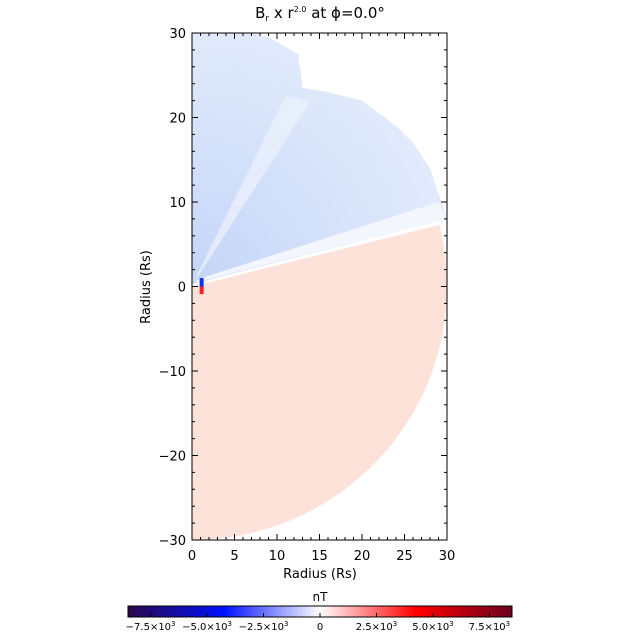 The height and width of the screenshot is (640, 640). What do you see at coordinates (253, 187) in the screenshot?
I see `streamer-band` at bounding box center [253, 187].